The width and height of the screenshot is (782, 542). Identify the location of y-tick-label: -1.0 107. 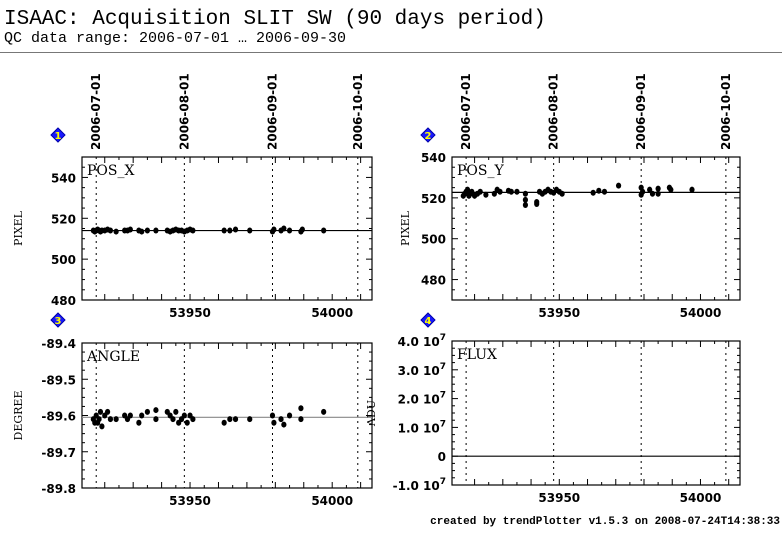
(419, 485).